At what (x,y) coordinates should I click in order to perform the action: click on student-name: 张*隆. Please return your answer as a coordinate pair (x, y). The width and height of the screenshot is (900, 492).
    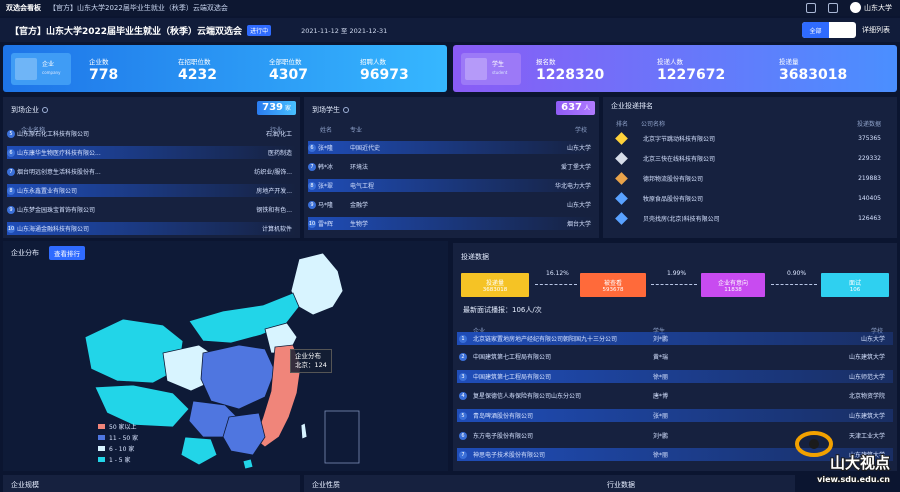
    Looking at the image, I should click on (326, 148).